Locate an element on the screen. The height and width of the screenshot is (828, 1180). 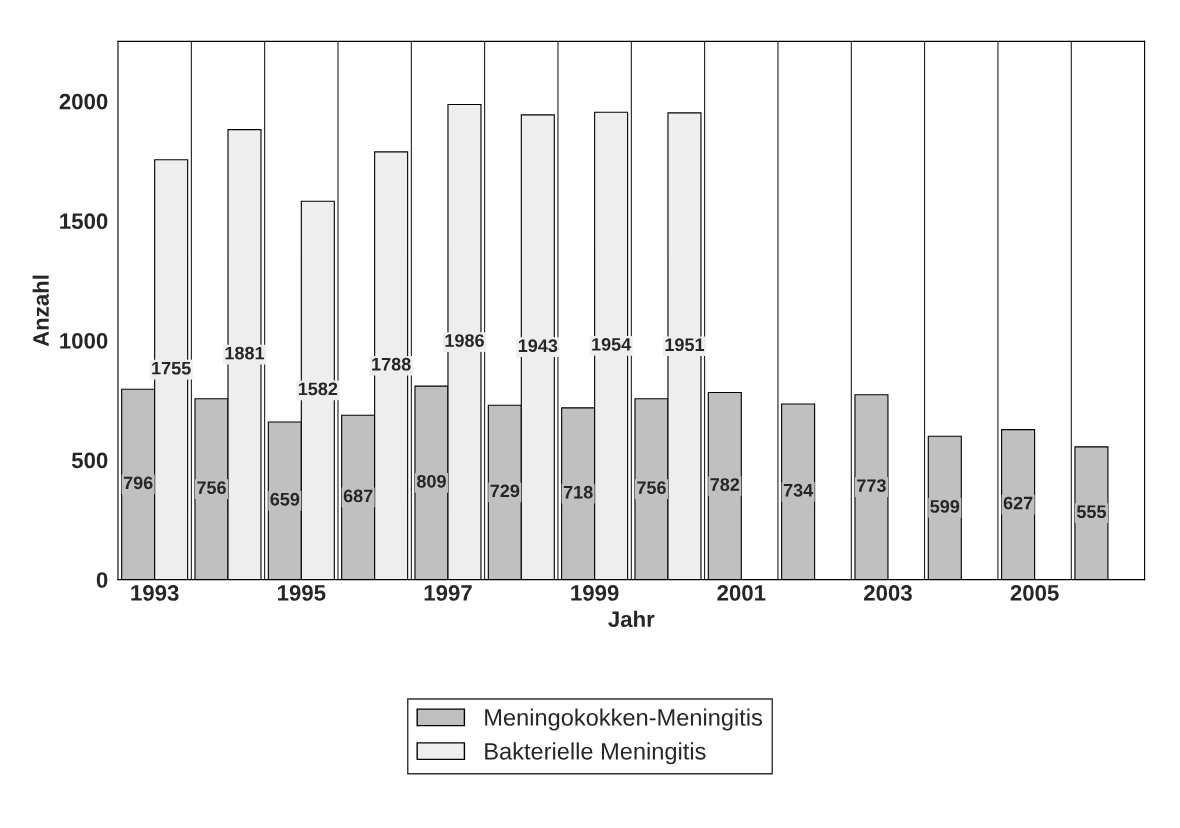
x-tick-label: 2001 is located at coordinates (741, 593).